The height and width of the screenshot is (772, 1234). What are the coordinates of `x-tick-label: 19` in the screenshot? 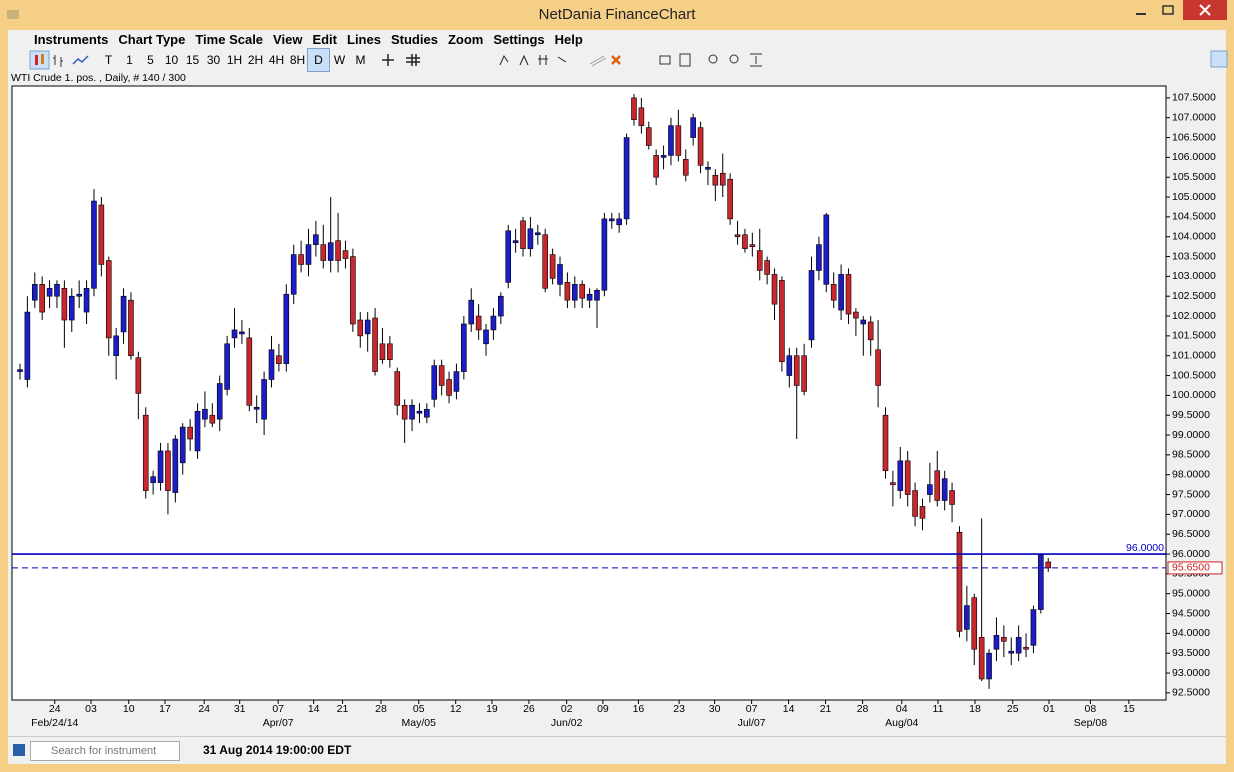 It's located at (492, 709).